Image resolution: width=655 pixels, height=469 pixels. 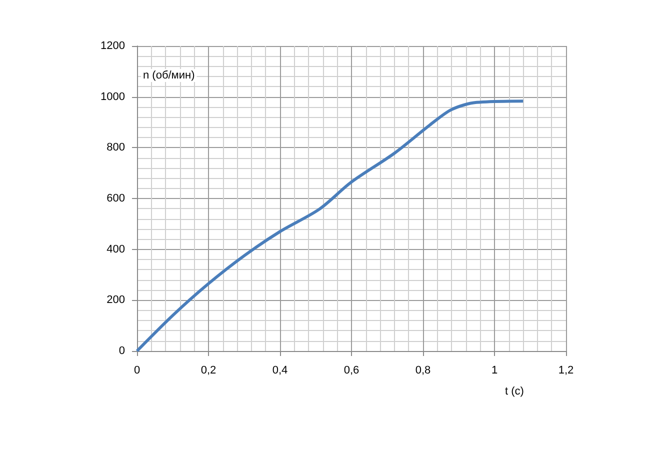 What do you see at coordinates (352, 370) in the screenshot?
I see `x-tick-label: 0,6` at bounding box center [352, 370].